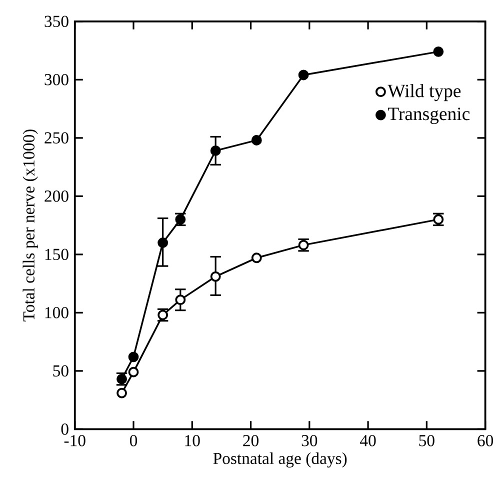  Describe the element at coordinates (56, 80) in the screenshot. I see `y-tick-label: 300` at that location.